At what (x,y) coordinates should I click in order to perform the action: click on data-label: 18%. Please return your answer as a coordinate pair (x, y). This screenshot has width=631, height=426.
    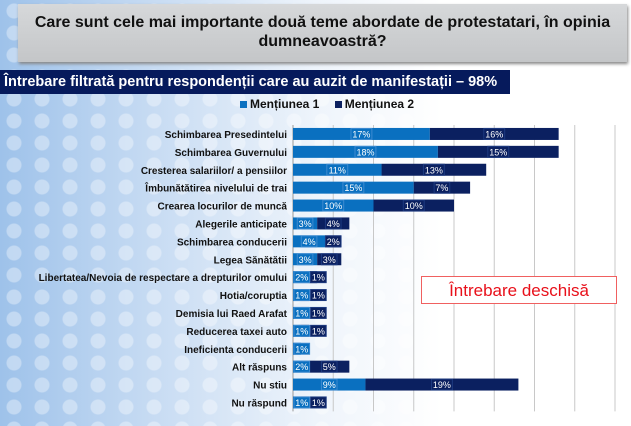
    Looking at the image, I should click on (365, 152).